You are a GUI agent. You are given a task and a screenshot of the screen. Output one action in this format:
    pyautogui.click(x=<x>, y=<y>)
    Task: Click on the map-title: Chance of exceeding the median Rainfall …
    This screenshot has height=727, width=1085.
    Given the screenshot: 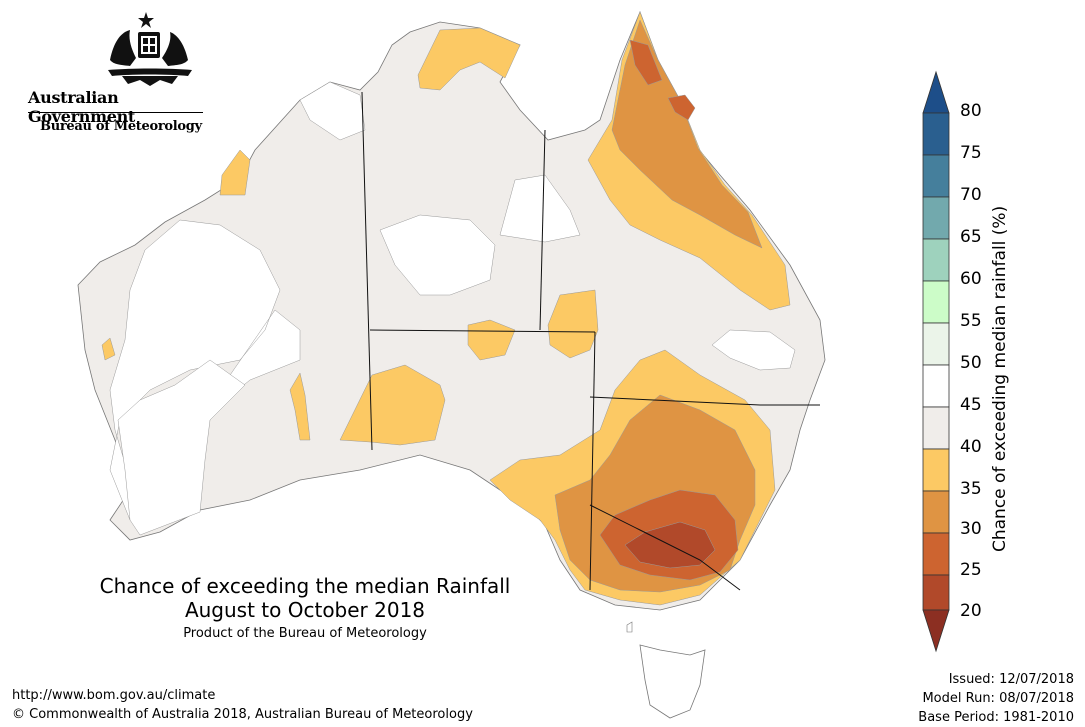 What is the action you would take?
    pyautogui.click(x=305, y=598)
    